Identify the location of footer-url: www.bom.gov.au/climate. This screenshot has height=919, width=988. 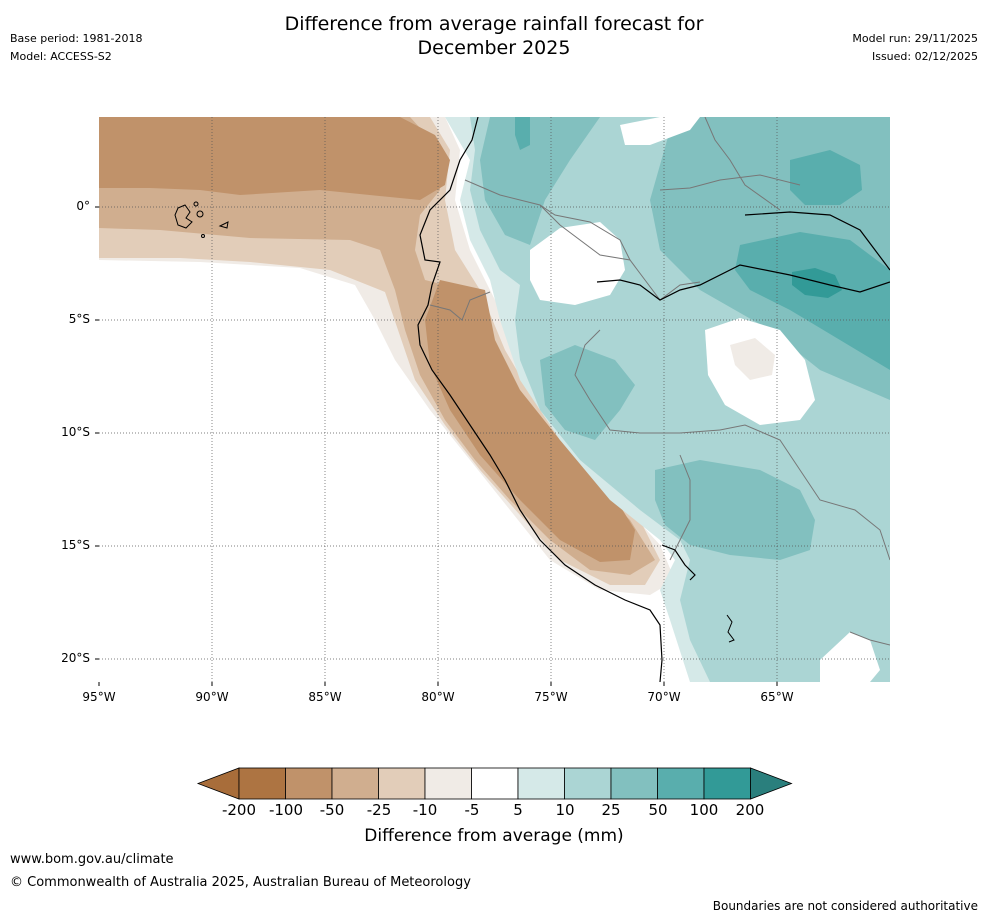
(92, 859).